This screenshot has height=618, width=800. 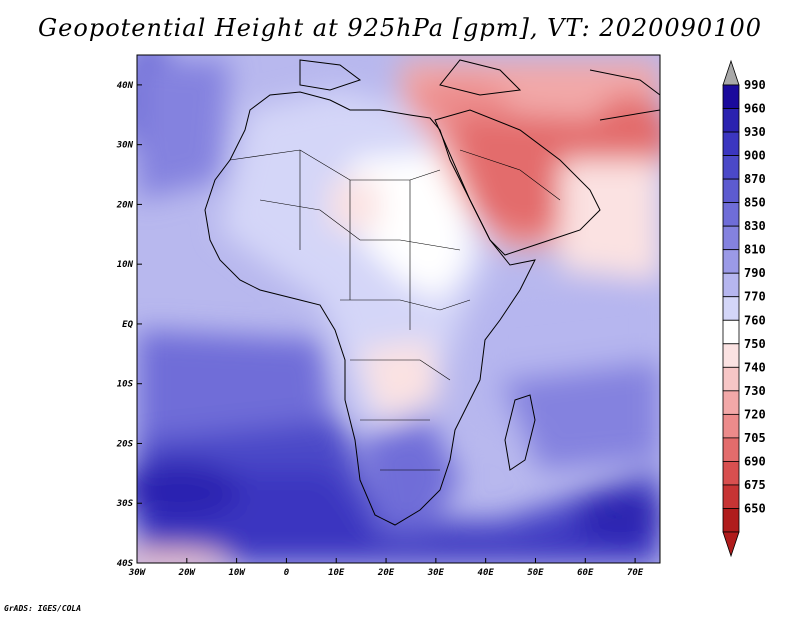 I want to click on lat-tick-label: 20S, so click(x=125, y=444).